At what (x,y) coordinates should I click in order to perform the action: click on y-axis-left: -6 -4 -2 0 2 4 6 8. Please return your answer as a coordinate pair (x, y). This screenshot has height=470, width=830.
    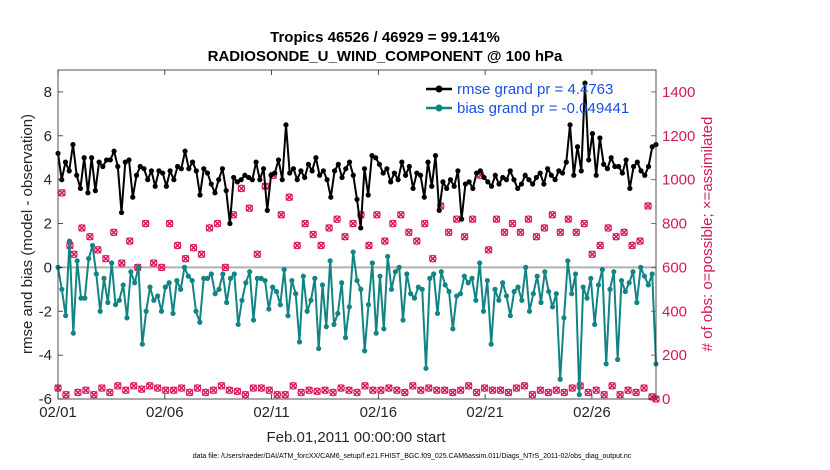
    Looking at the image, I should click on (51, 246).